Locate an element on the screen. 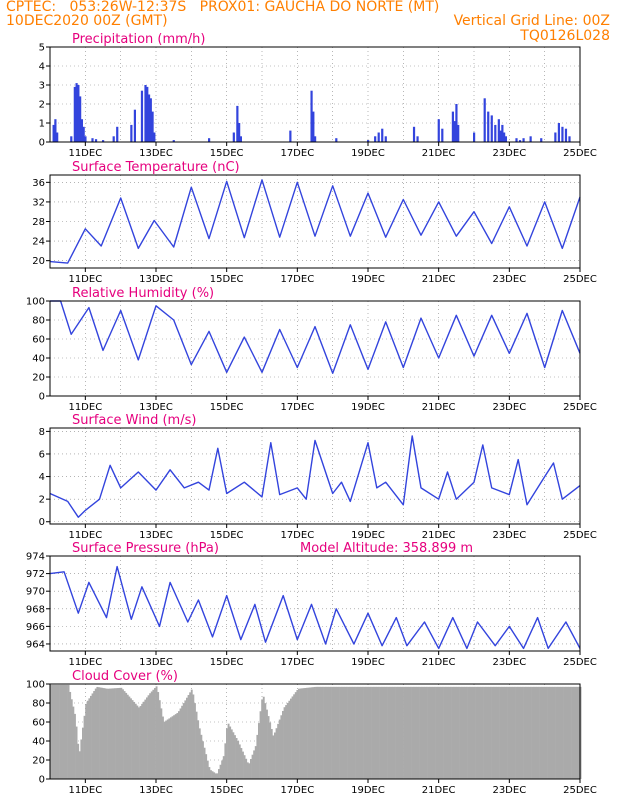 The width and height of the screenshot is (618, 800). xtick-label: 17DEC is located at coordinates (297, 790).